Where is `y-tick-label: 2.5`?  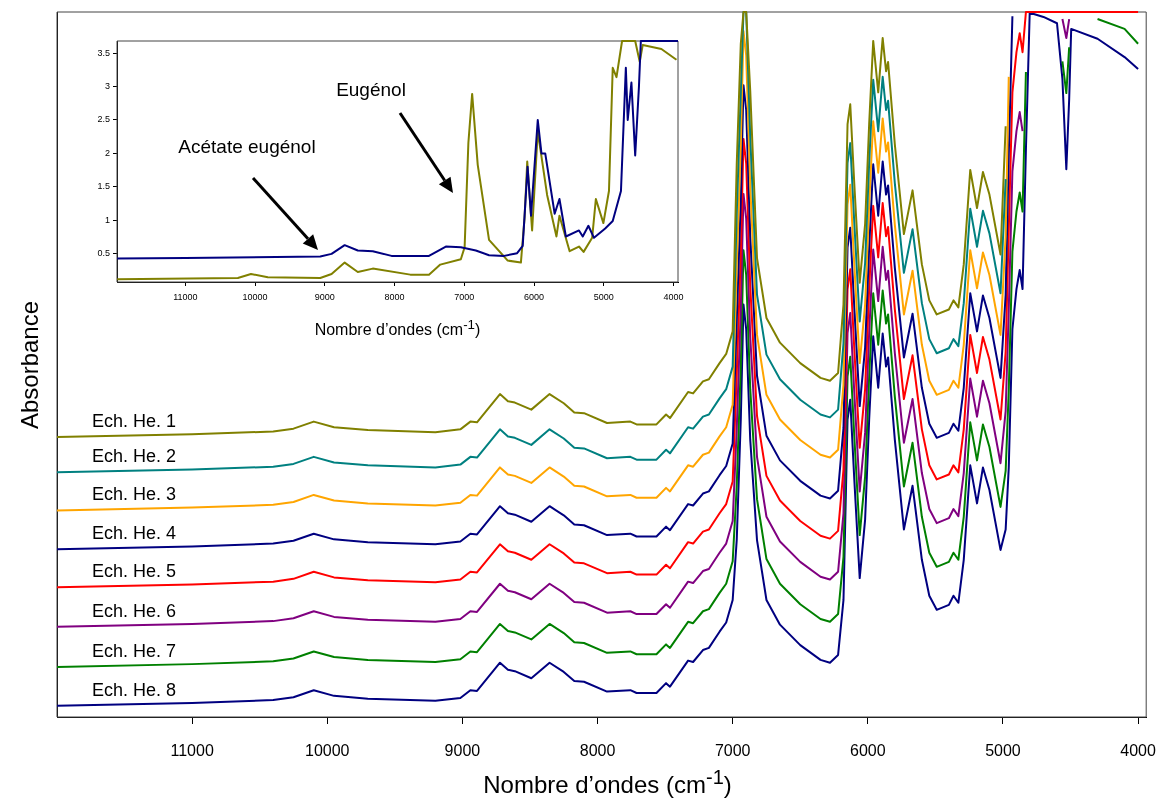 y-tick-label: 2.5 is located at coordinates (103, 119).